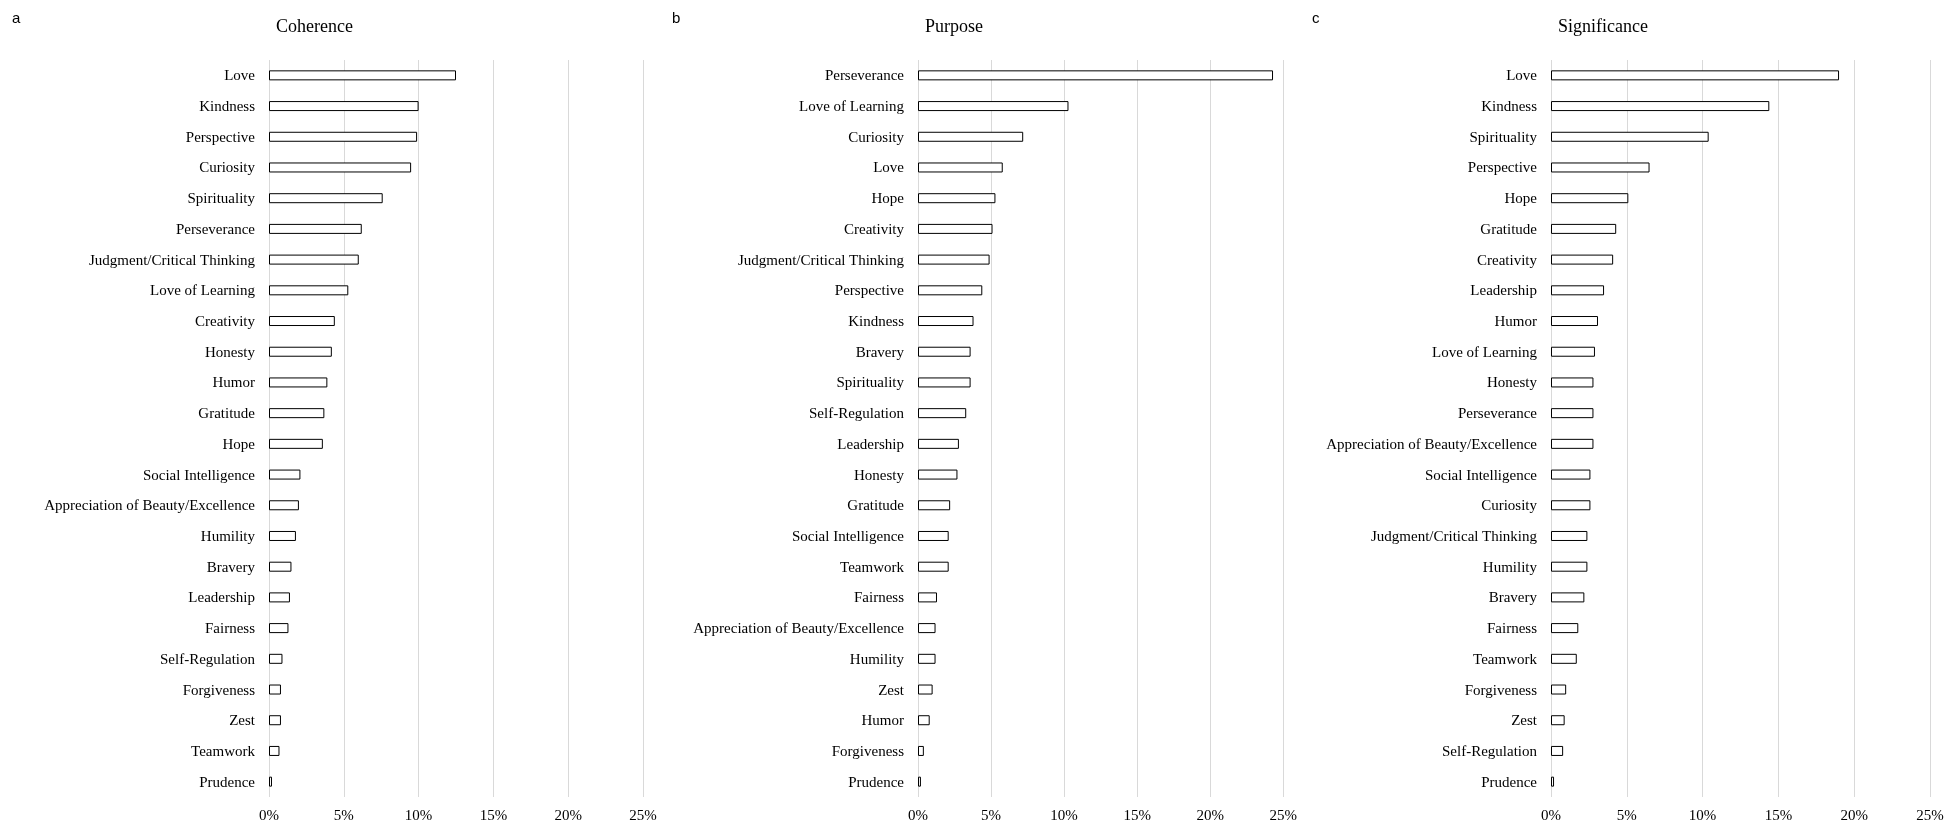 The image size is (1959, 822). Describe the element at coordinates (221, 597) in the screenshot. I see `y-tick-label: Leadership` at that location.